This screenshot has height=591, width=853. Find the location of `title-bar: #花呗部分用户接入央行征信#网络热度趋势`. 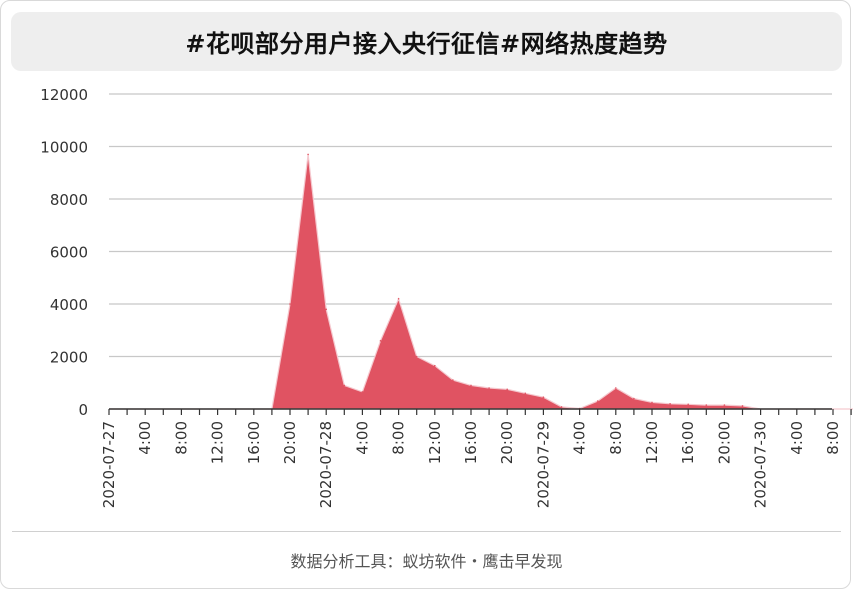

title-bar: #花呗部分用户接入央行征信#网络热度趋势 is located at coordinates (426, 41).